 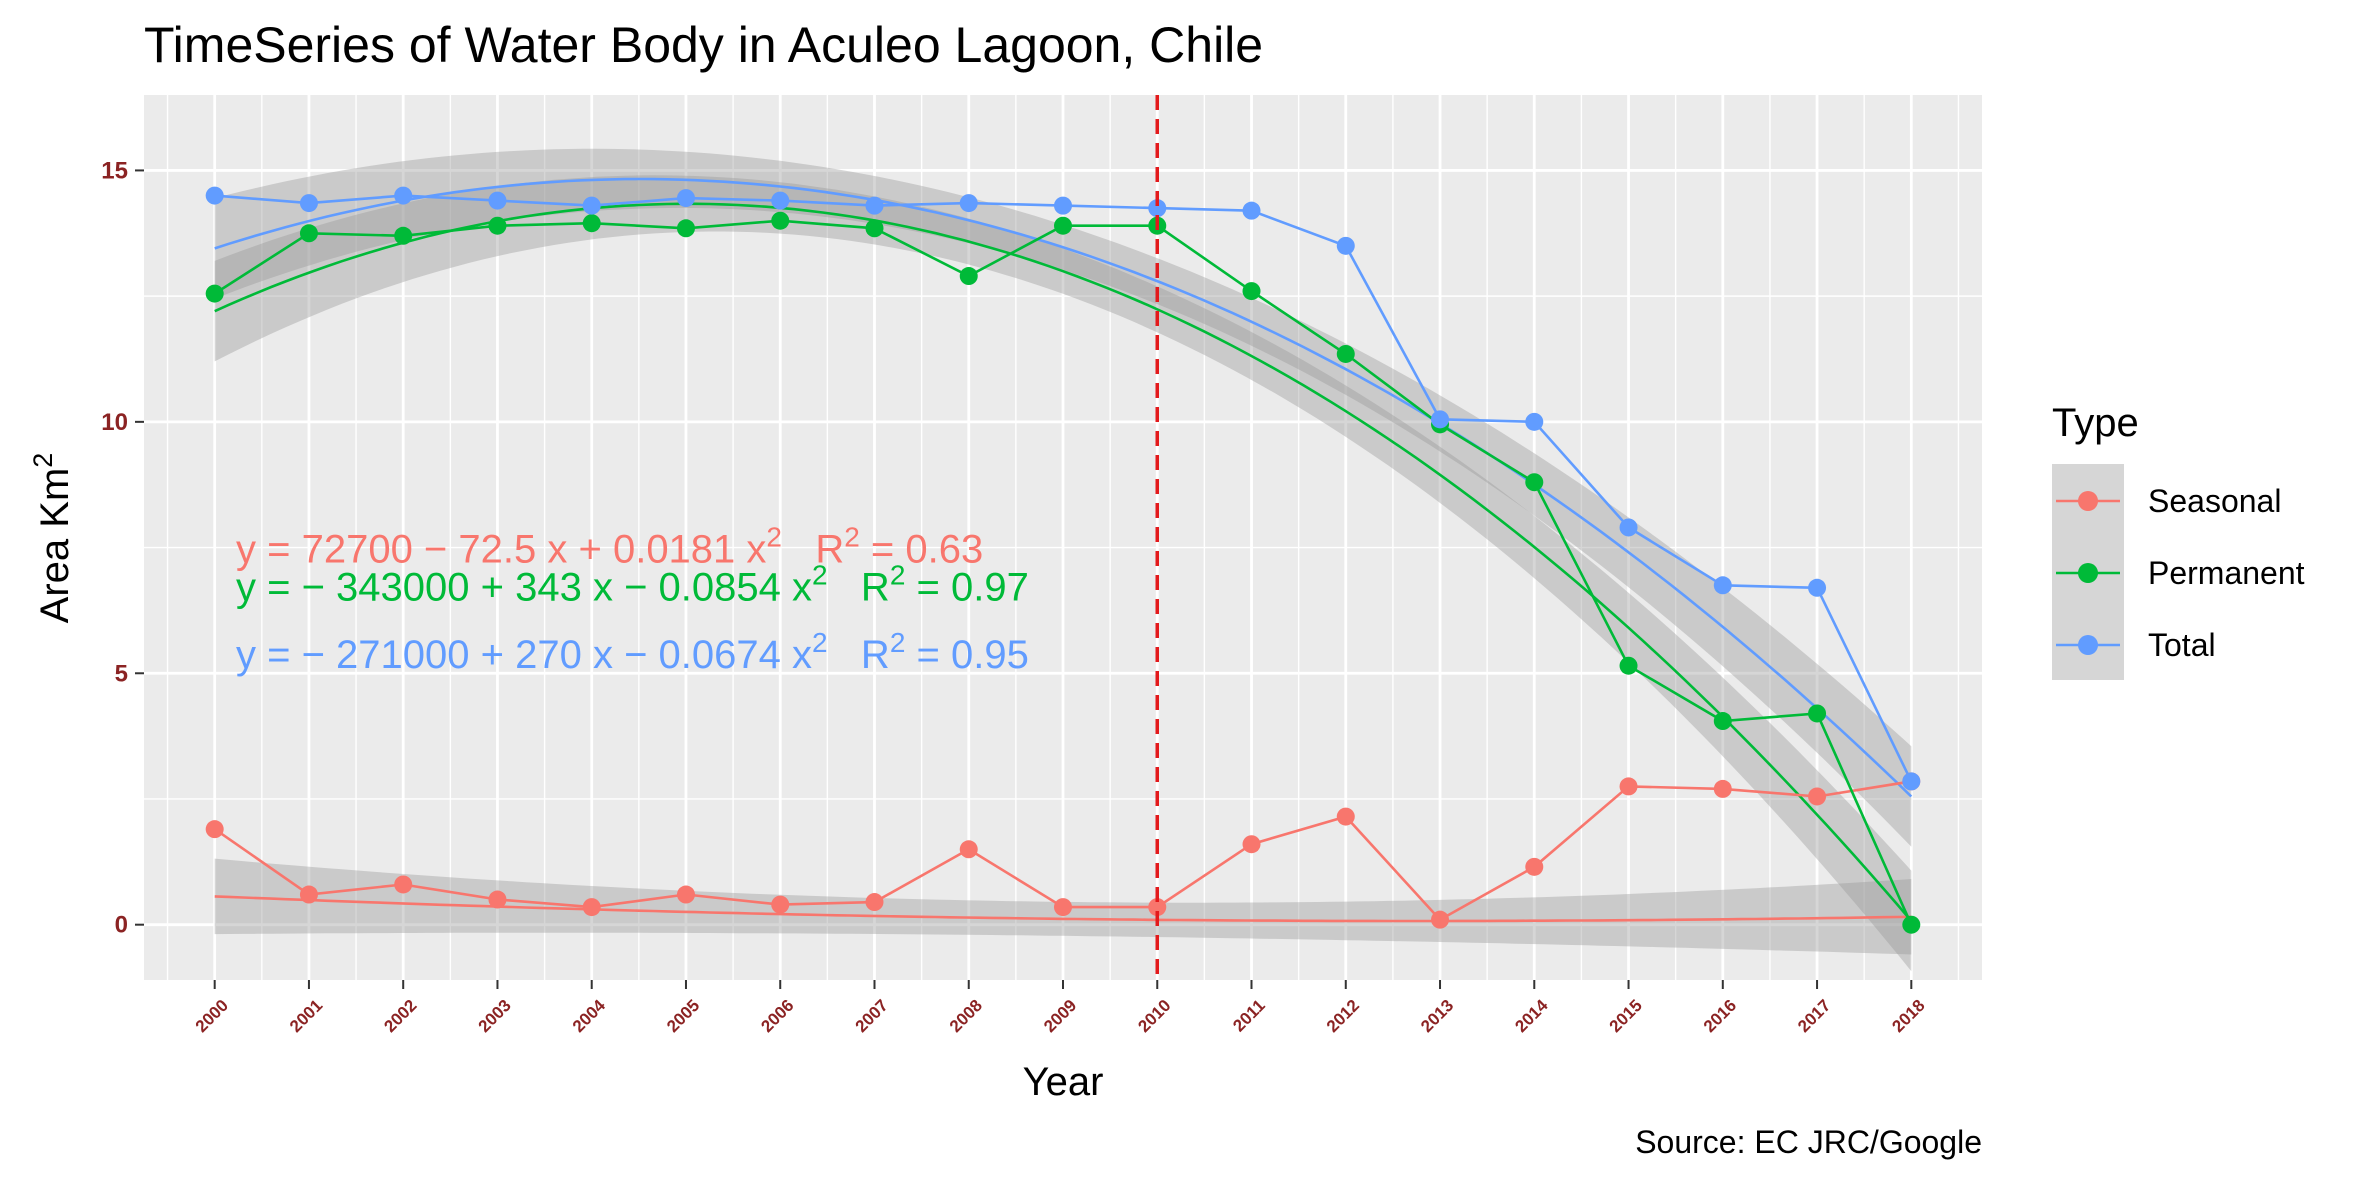 I want to click on point-total-2006, so click(x=780, y=200).